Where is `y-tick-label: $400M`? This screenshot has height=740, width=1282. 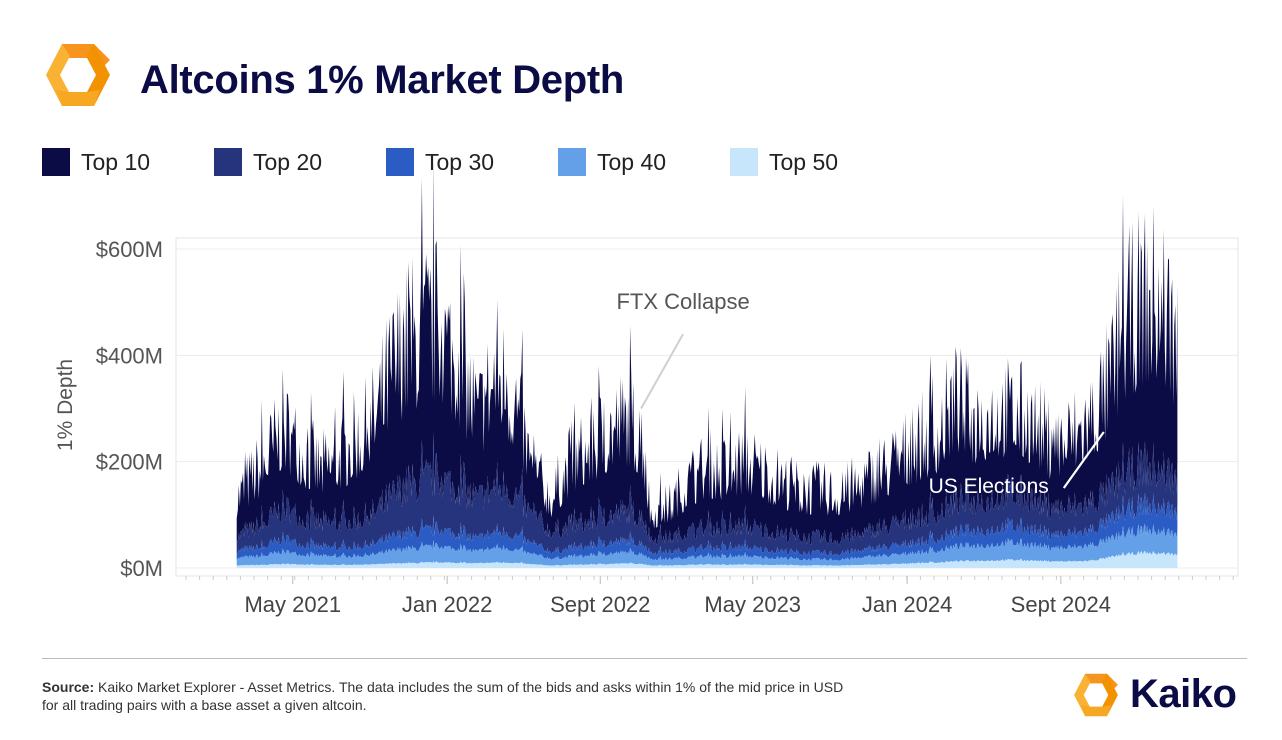 y-tick-label: $400M is located at coordinates (129, 355).